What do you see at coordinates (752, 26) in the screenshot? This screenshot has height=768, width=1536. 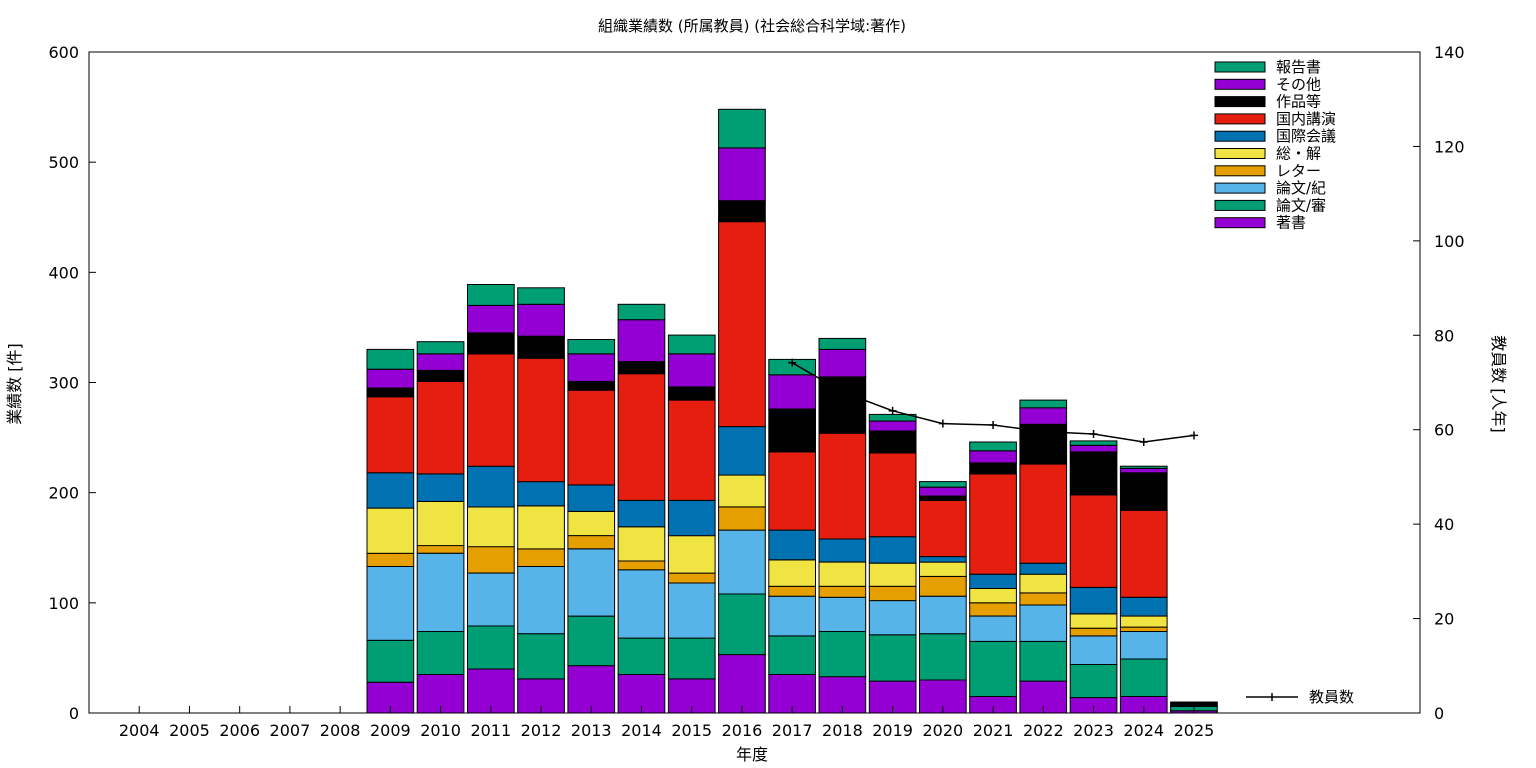 I see `chart-title: 組織業績数 (所属教員) (社会総合科学域:著作)` at bounding box center [752, 26].